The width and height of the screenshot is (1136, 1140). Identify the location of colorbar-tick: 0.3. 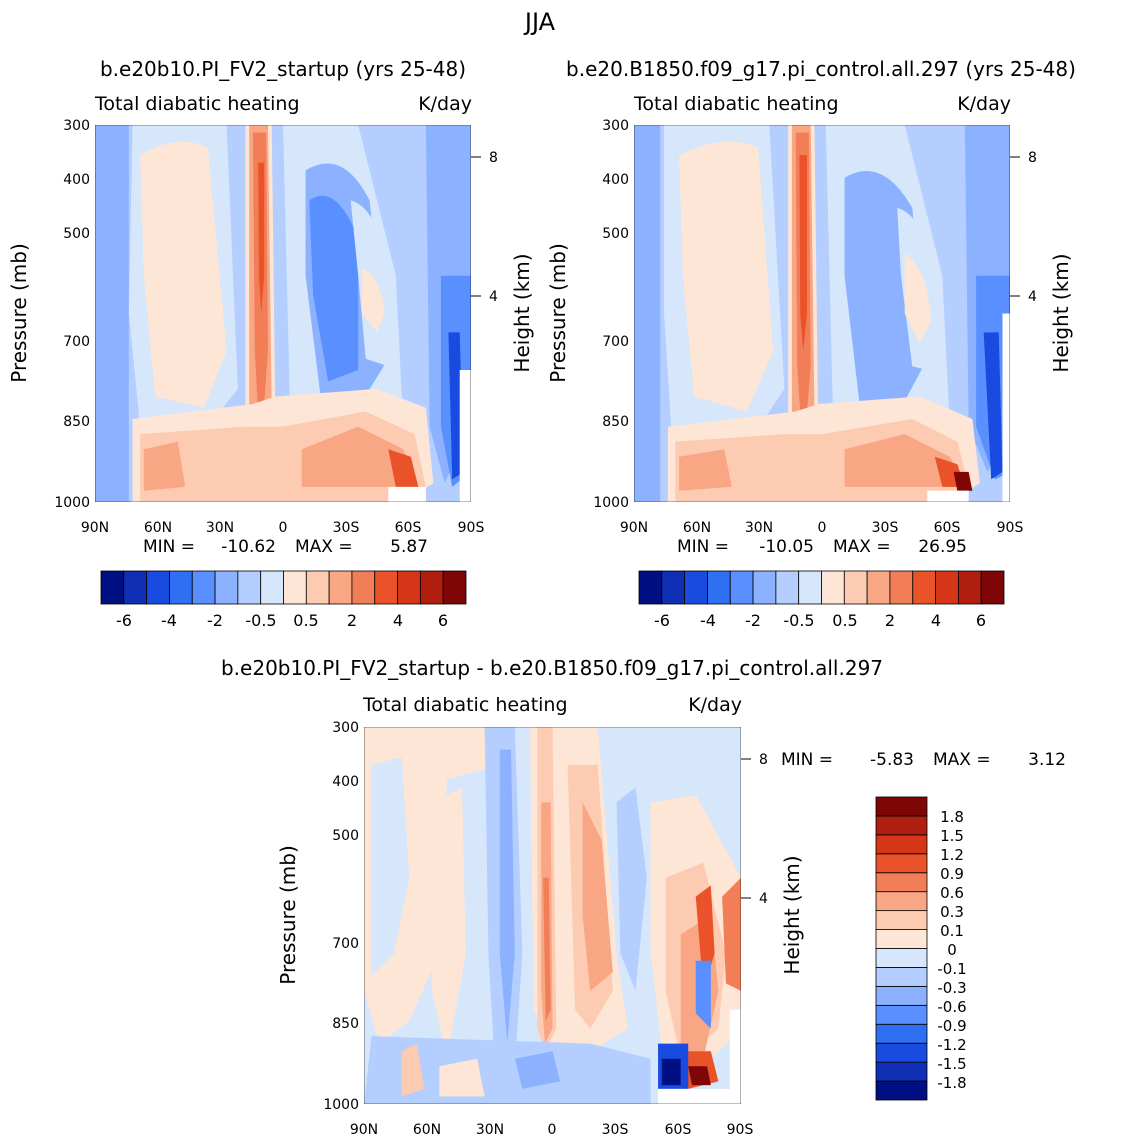
(952, 912).